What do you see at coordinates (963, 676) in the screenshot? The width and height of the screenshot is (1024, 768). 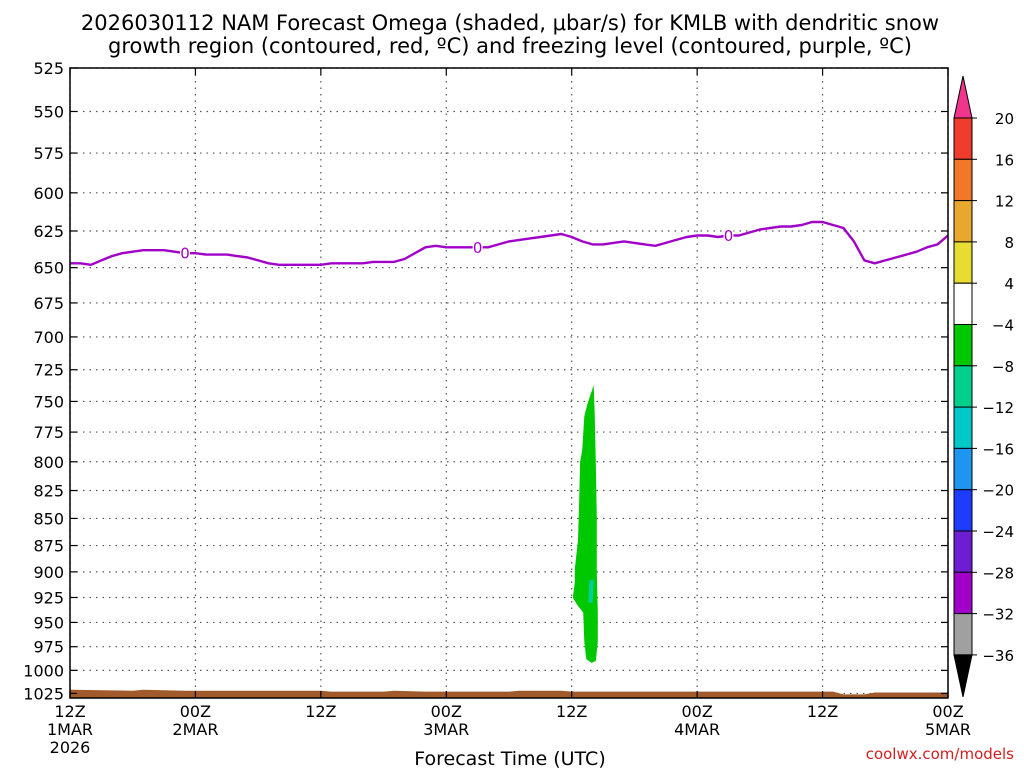 I see `colorbar-bottom-arrow` at bounding box center [963, 676].